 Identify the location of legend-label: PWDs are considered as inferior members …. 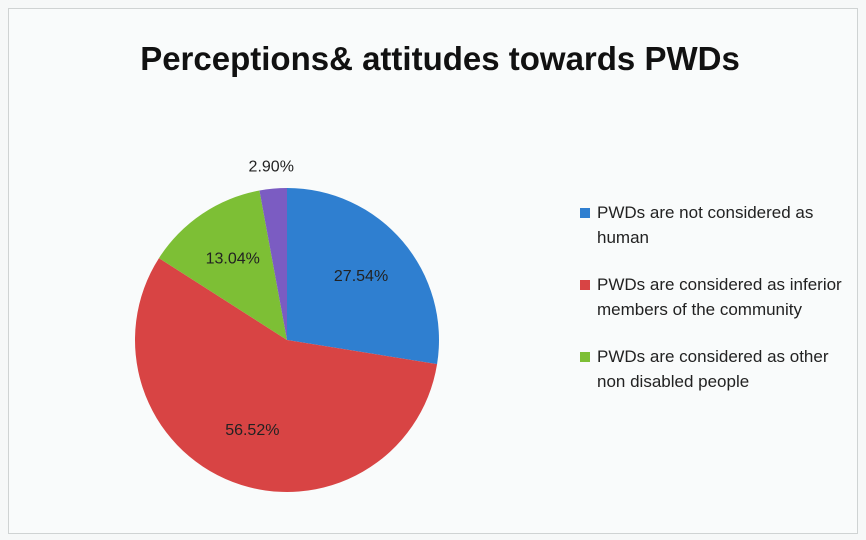
(719, 297).